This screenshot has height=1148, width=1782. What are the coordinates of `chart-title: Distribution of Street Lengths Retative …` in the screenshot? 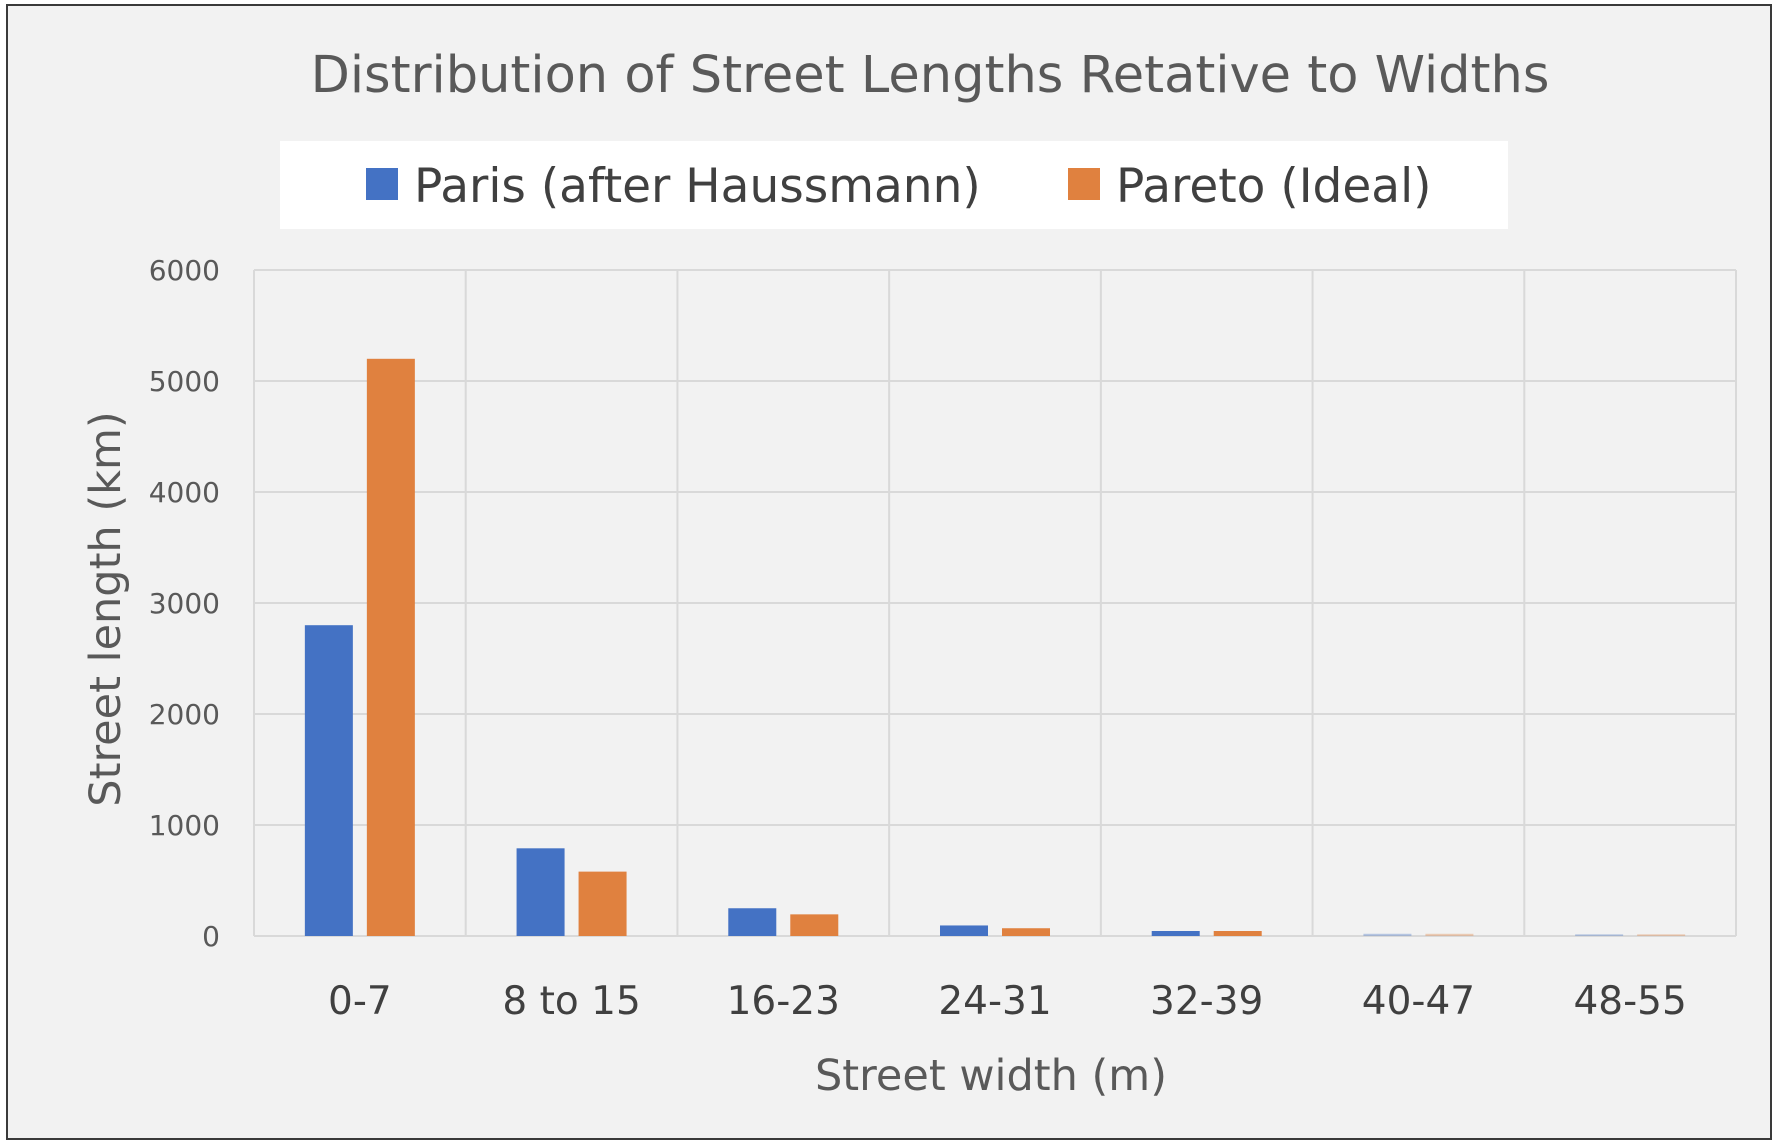 It's located at (930, 75).